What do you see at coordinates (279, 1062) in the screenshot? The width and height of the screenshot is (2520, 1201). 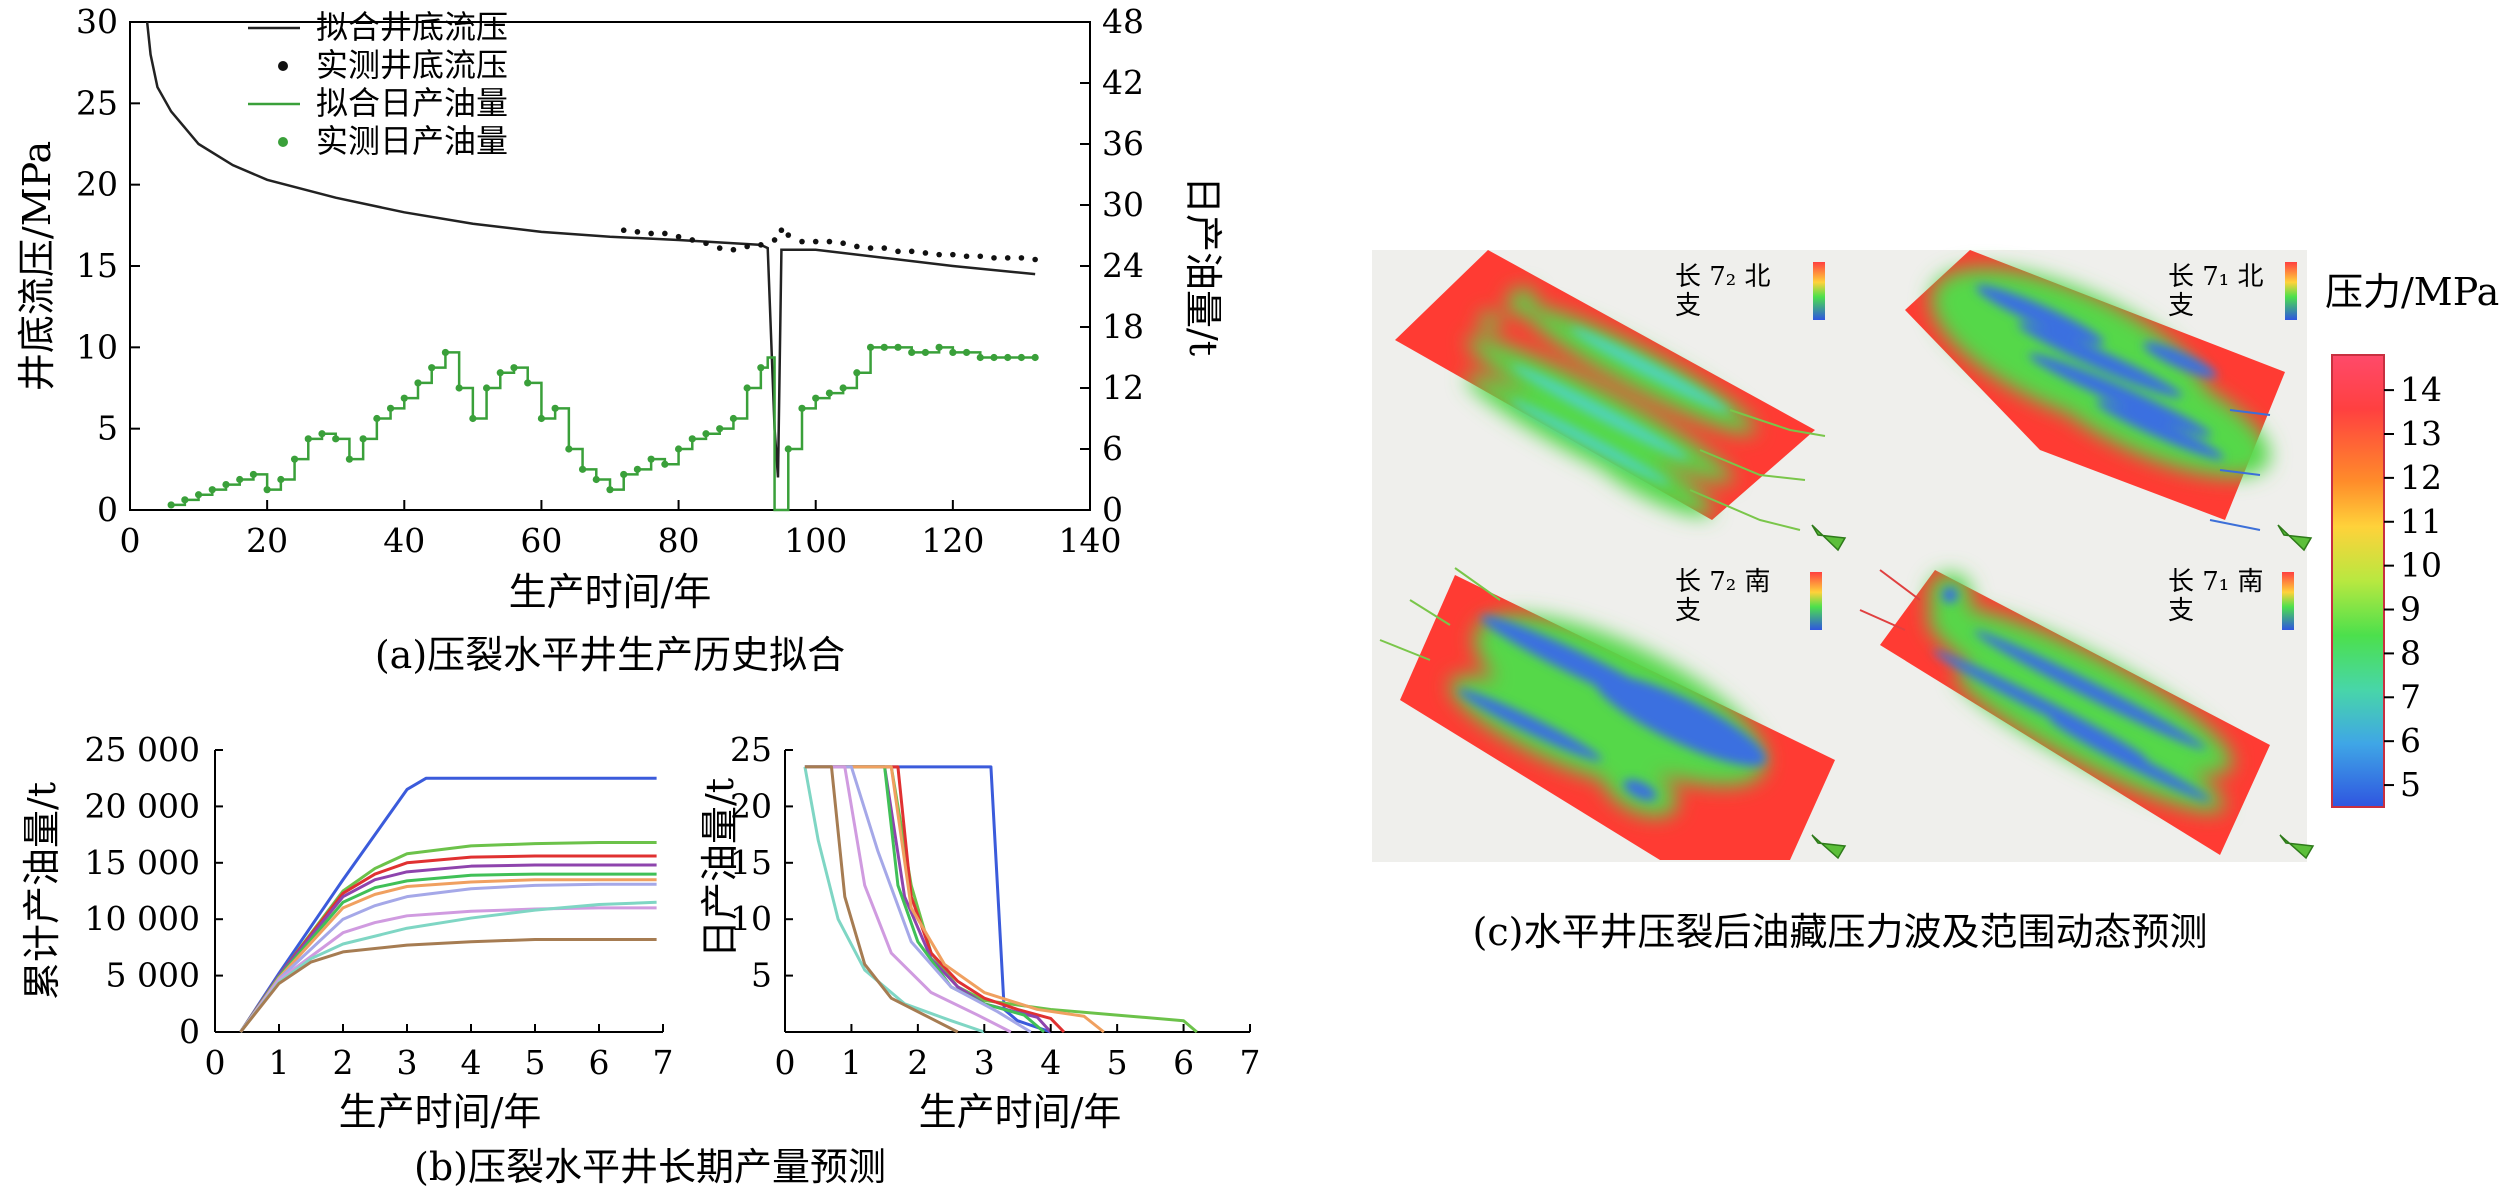 I see `x-tick-label: 1` at bounding box center [279, 1062].